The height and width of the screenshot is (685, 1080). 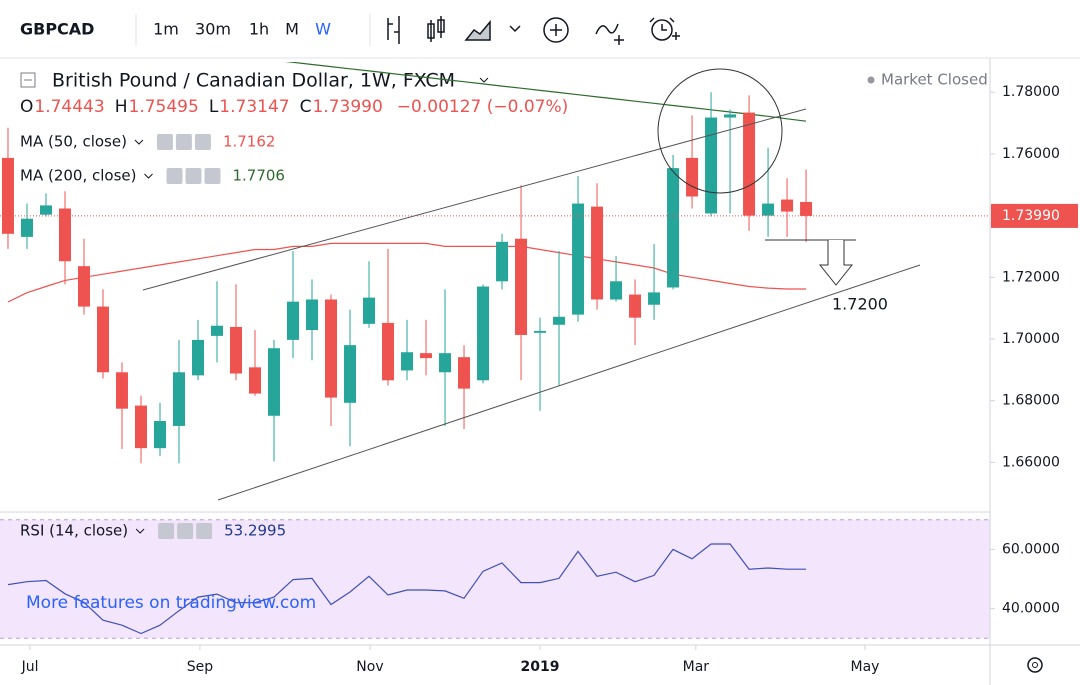 I want to click on interval-button: 1m, so click(x=166, y=29).